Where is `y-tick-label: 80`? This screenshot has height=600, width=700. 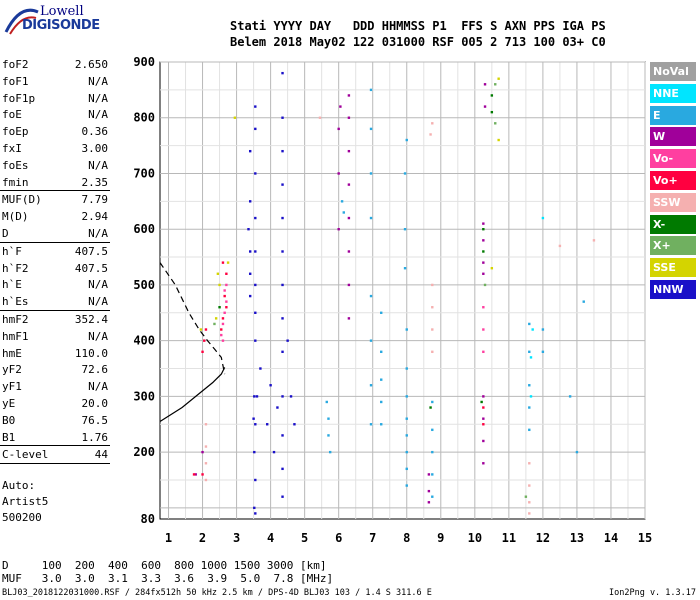
y-tick-label: 80 is located at coordinates (148, 519).